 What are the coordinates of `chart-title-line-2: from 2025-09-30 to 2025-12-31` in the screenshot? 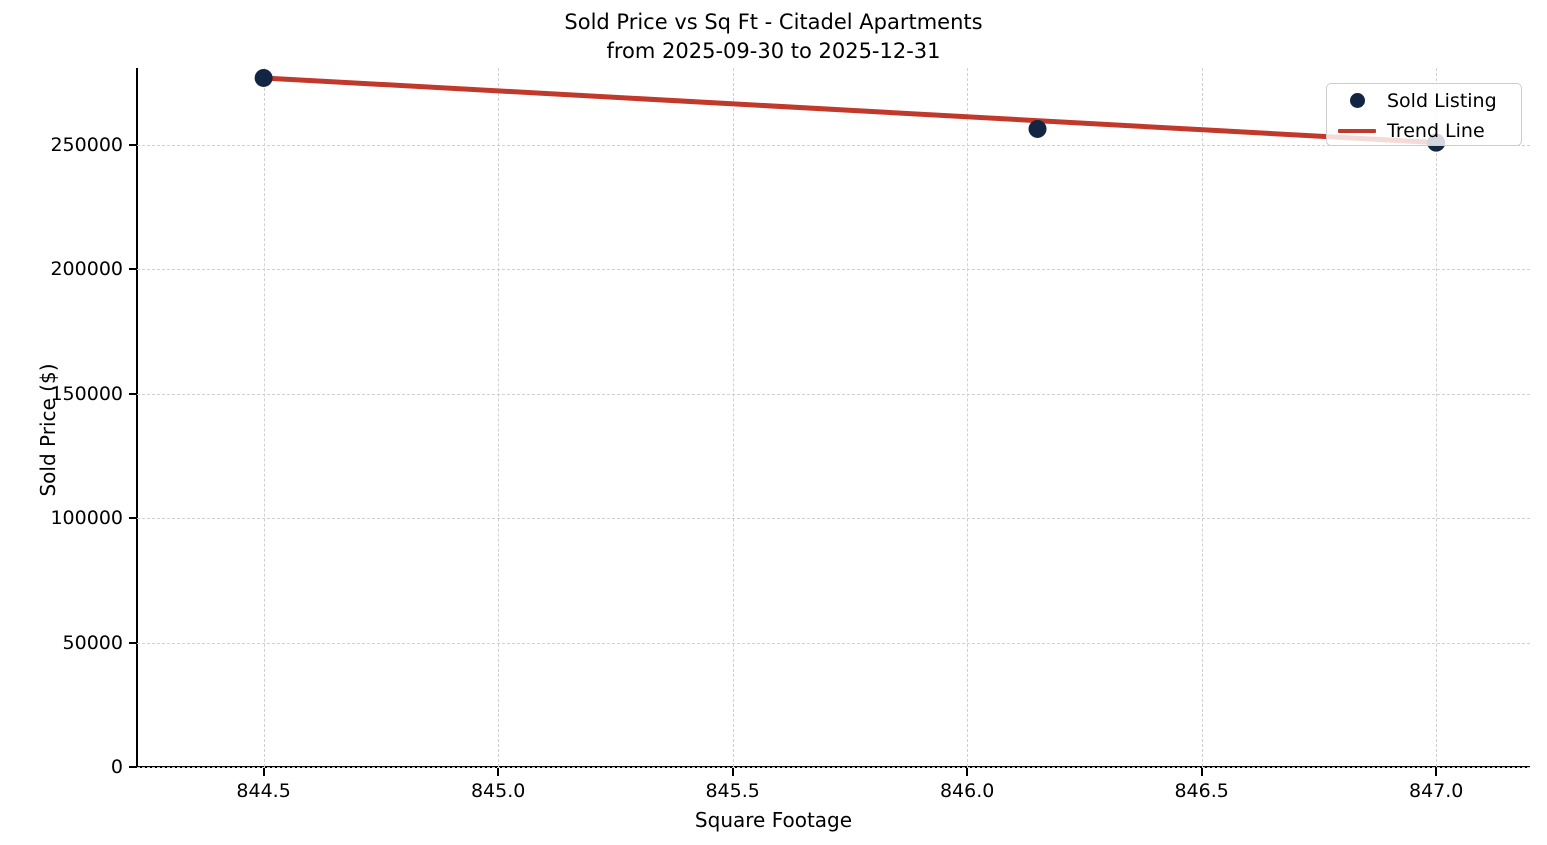 It's located at (773, 51).